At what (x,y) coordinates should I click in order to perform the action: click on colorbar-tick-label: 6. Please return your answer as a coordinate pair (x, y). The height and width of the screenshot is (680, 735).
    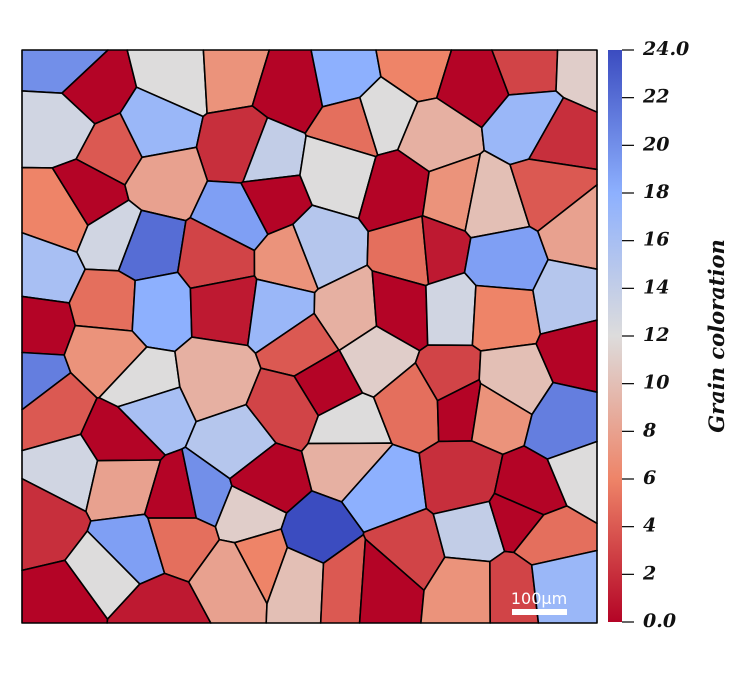
    Looking at the image, I should click on (649, 478).